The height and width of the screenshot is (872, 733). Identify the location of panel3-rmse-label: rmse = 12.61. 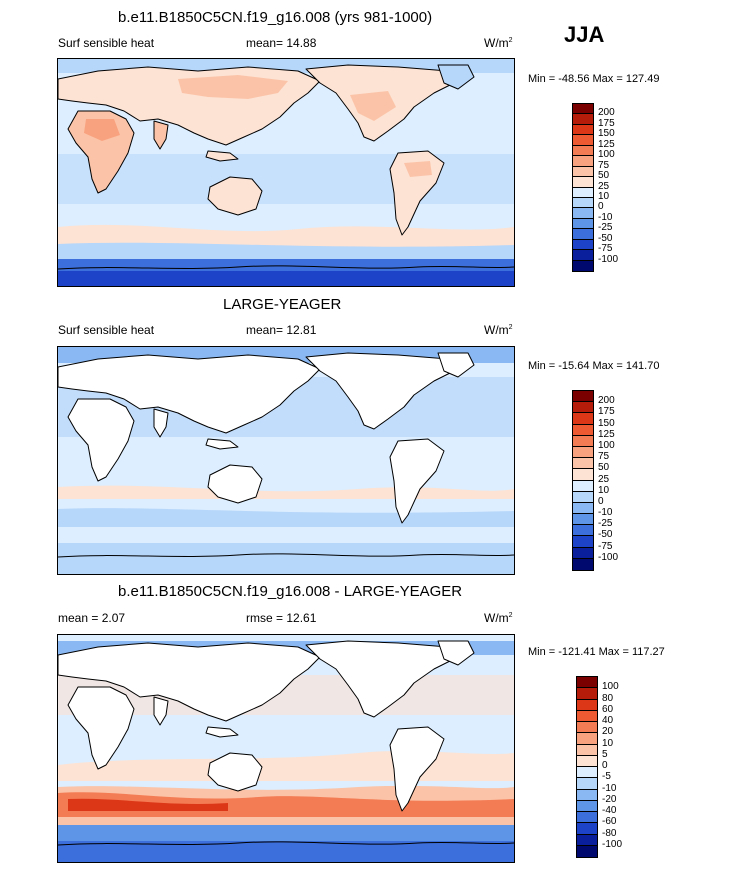
(281, 618).